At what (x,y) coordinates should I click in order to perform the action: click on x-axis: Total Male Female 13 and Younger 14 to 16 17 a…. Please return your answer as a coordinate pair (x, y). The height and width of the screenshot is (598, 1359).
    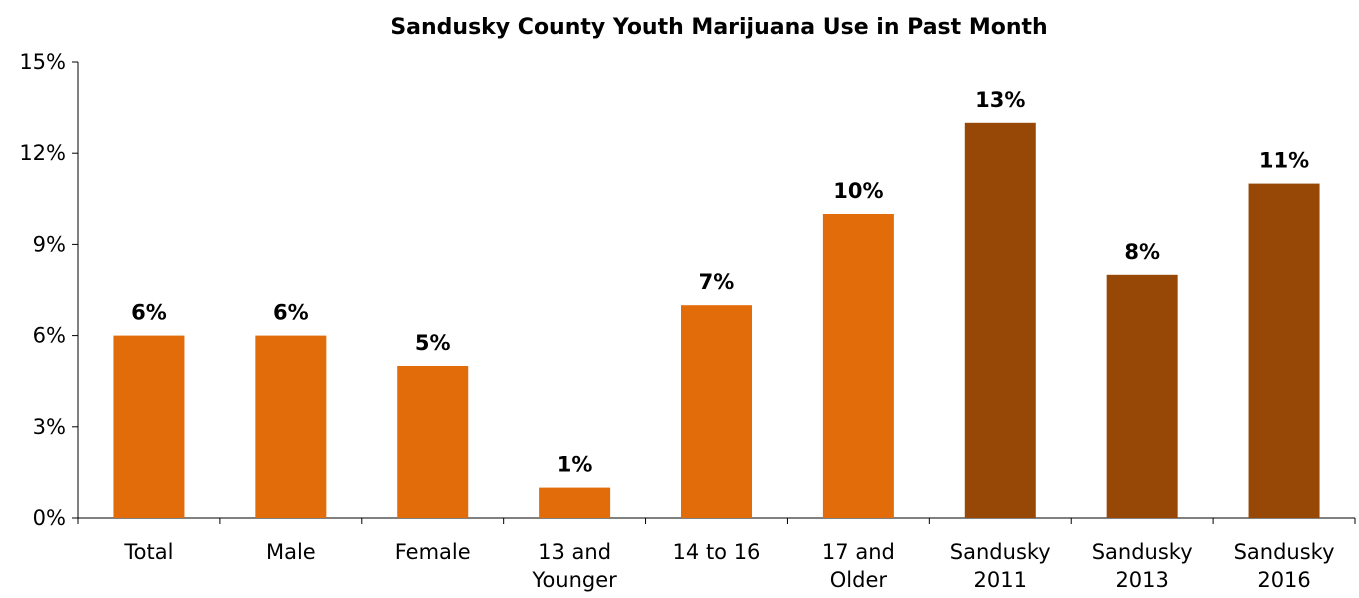
    Looking at the image, I should click on (716, 554).